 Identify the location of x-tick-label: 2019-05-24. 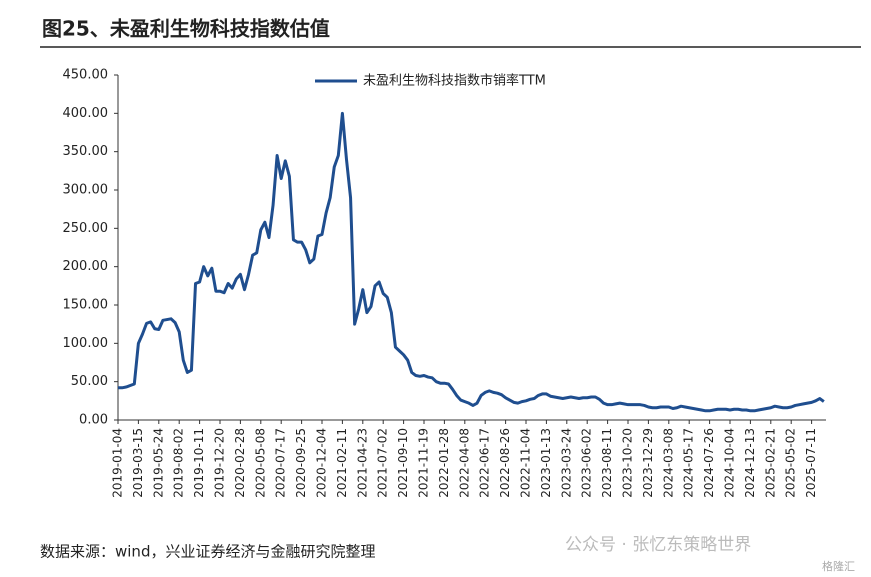
(158, 463).